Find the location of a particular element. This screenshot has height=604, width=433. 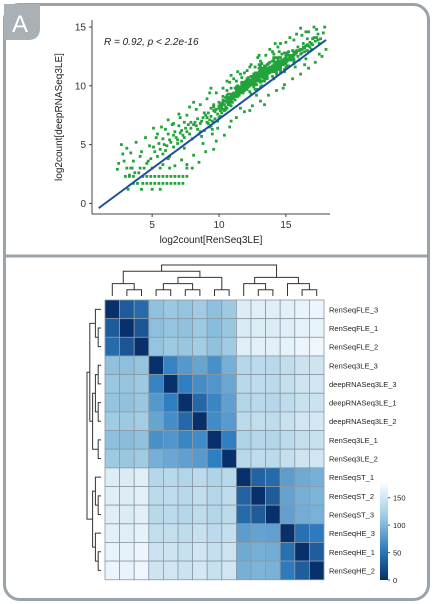

y-tick-label: 0 is located at coordinates (83, 204).